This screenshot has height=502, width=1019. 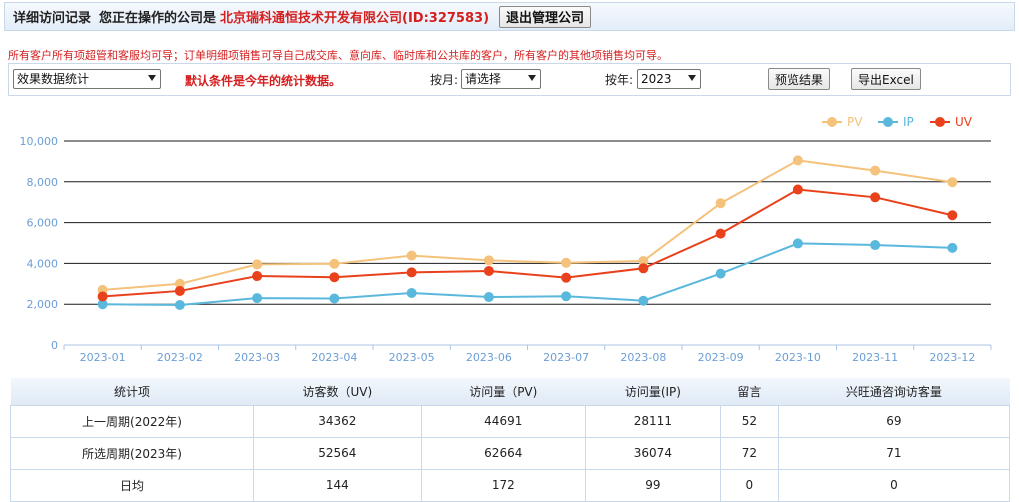 I want to click on table-row: 所选周期(2023年) 52564 62664 36074 72 71, so click(x=510, y=453).